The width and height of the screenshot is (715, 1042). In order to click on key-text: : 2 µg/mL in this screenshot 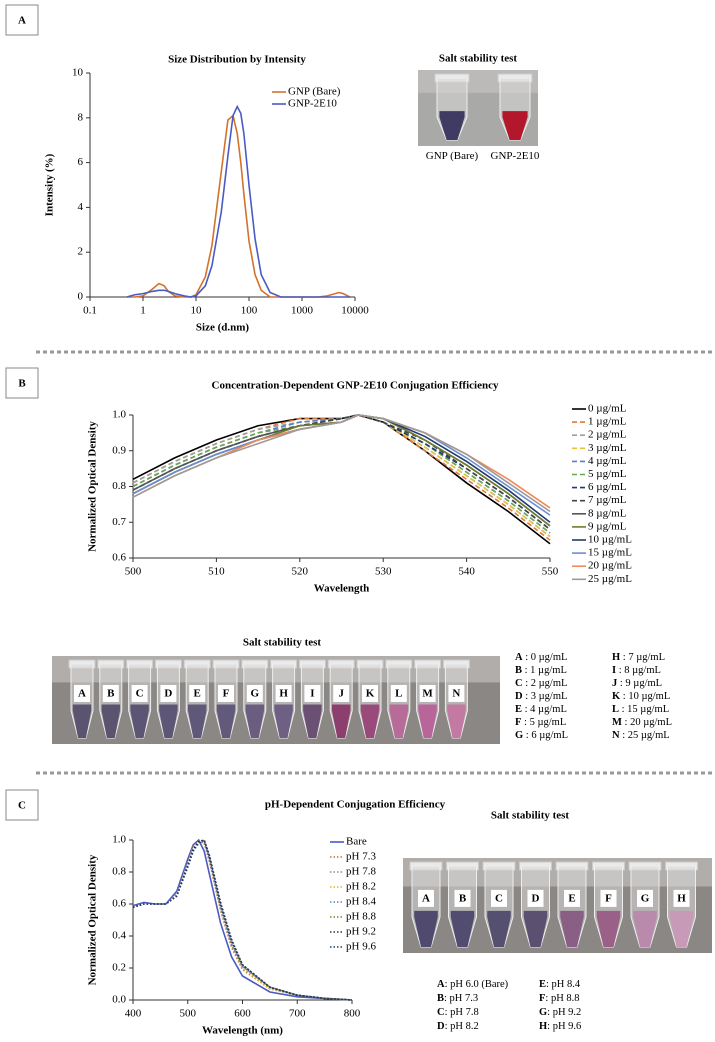, I will do `click(545, 683)`.